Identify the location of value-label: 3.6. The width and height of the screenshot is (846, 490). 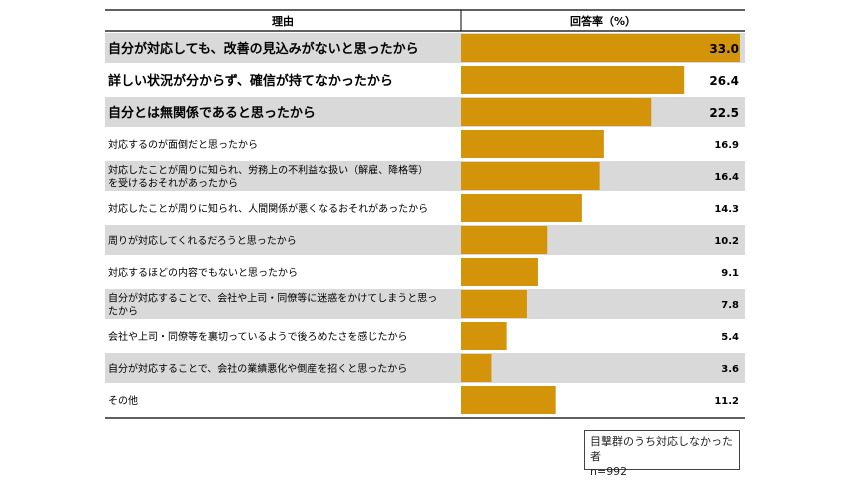
(730, 369).